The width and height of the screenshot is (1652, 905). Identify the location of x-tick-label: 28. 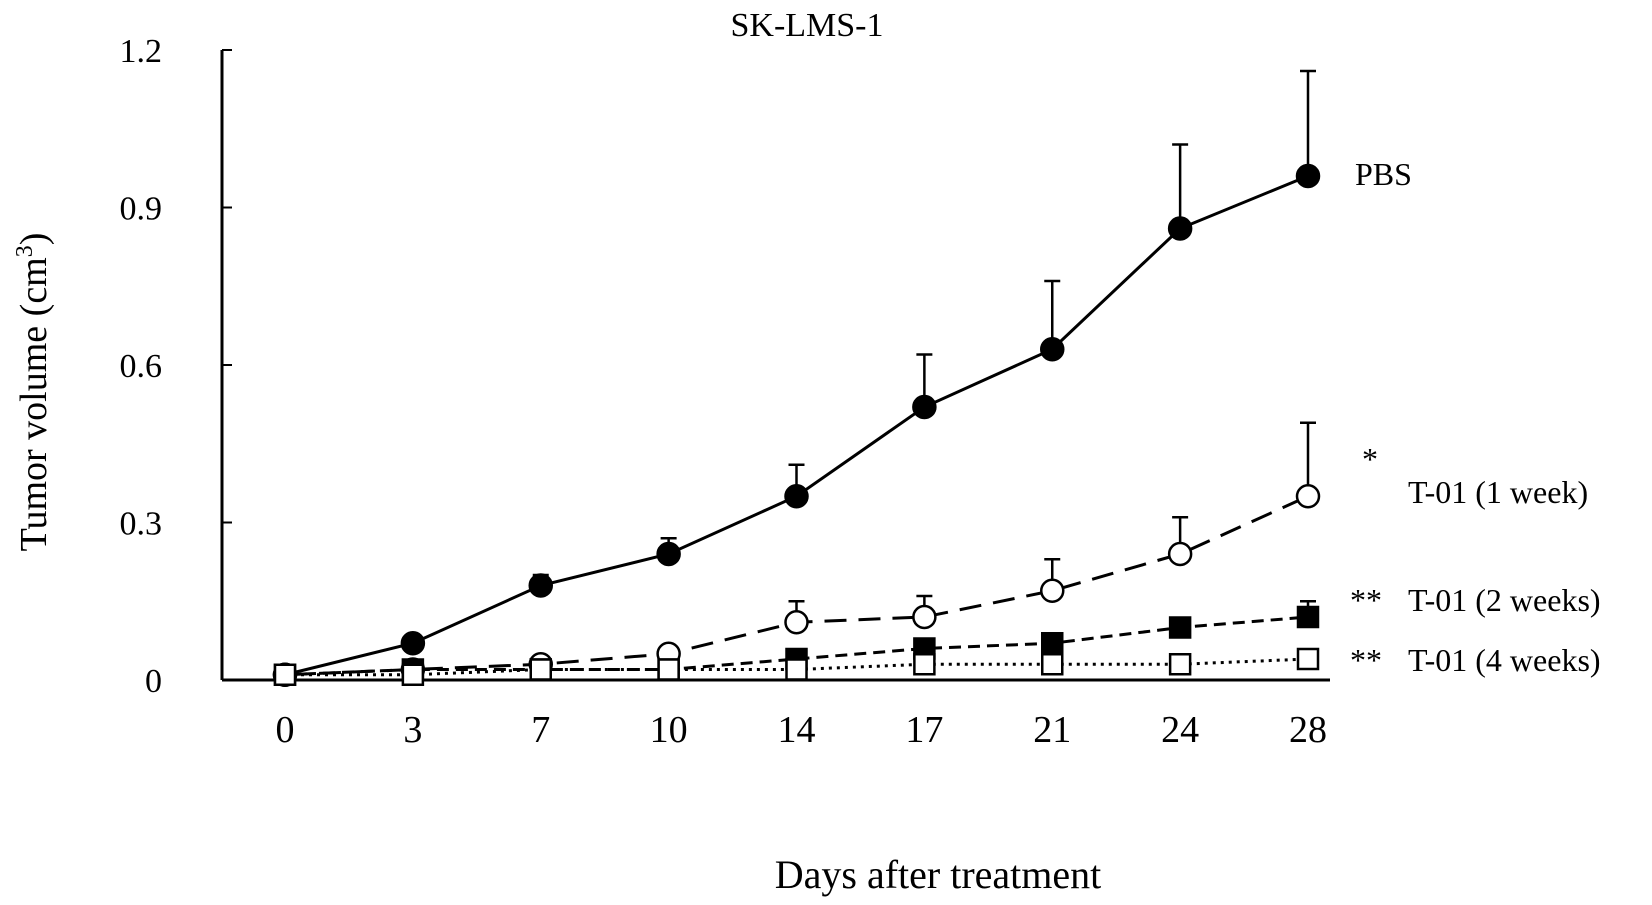
(1308, 730).